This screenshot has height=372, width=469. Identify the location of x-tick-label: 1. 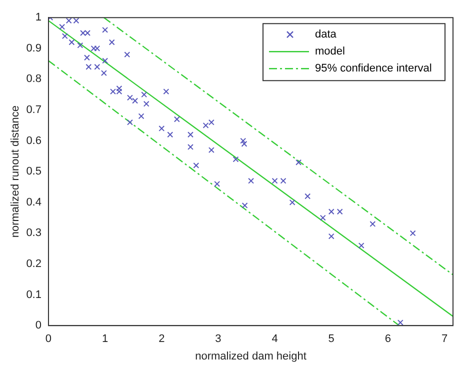
(105, 339).